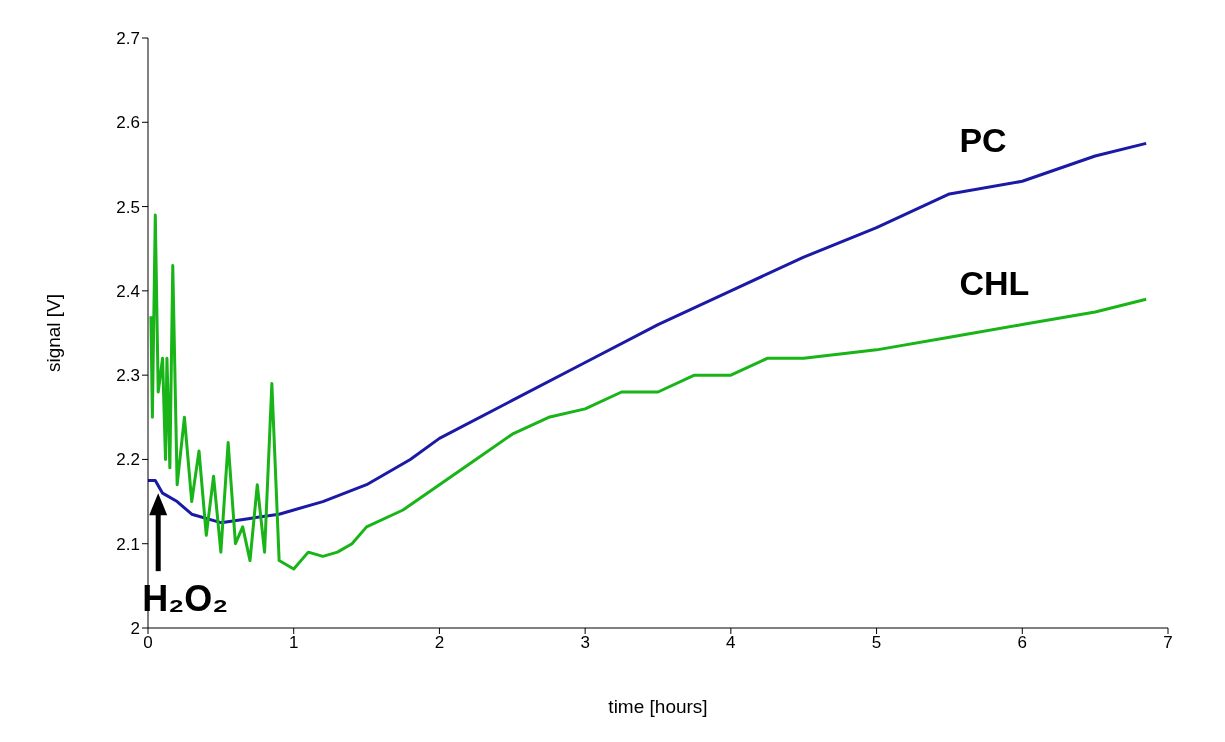 This screenshot has width=1225, height=742. I want to click on x-axis-title: time [hours], so click(658, 706).